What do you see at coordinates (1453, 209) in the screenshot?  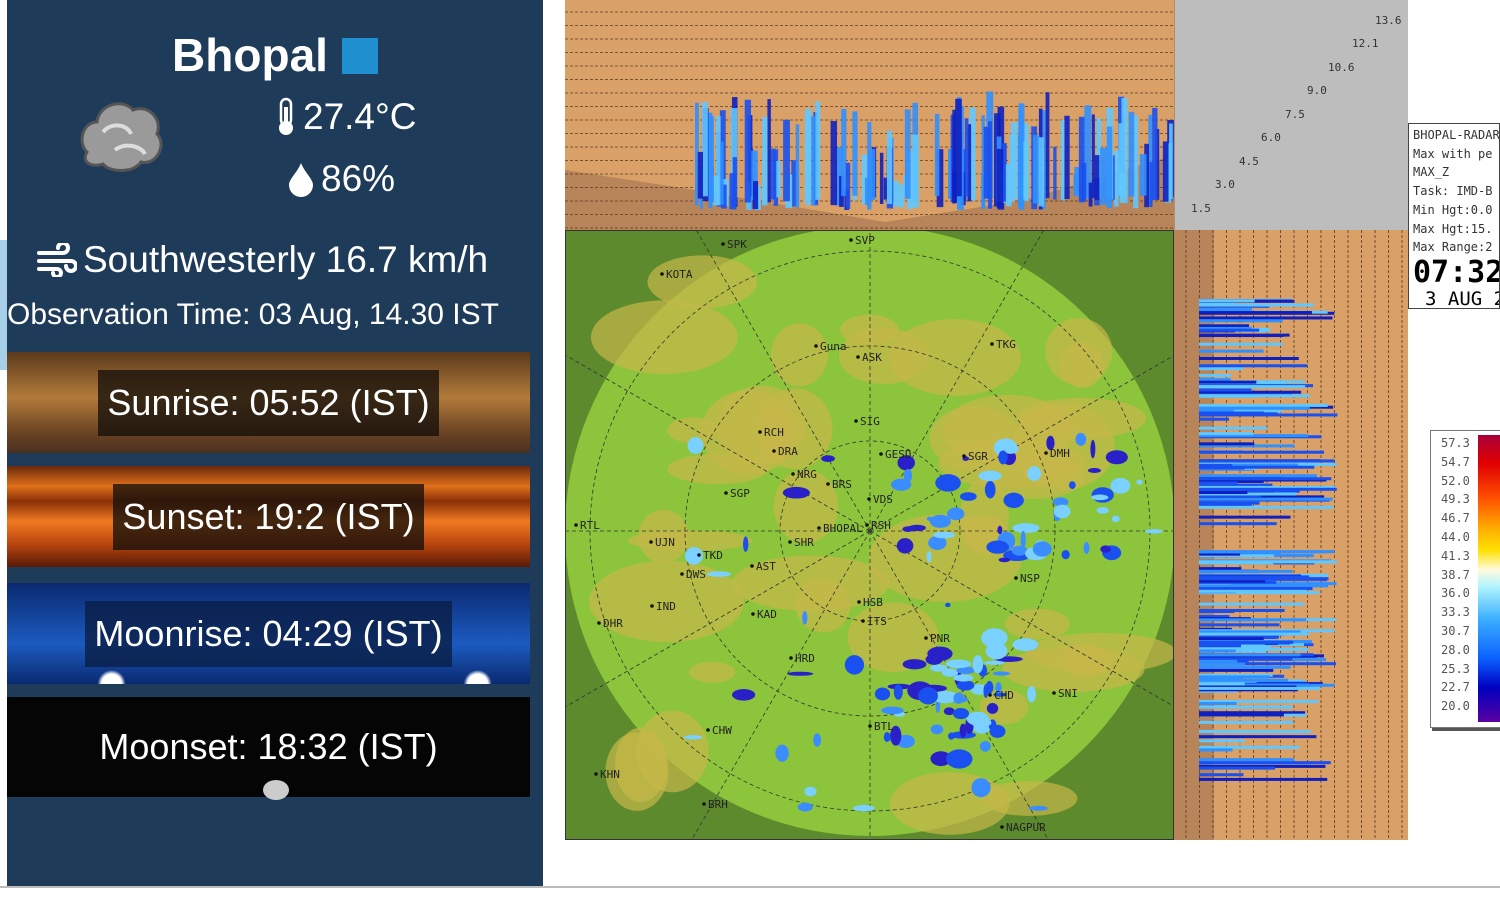 I see `info-line: Min Hgt:0.0` at bounding box center [1453, 209].